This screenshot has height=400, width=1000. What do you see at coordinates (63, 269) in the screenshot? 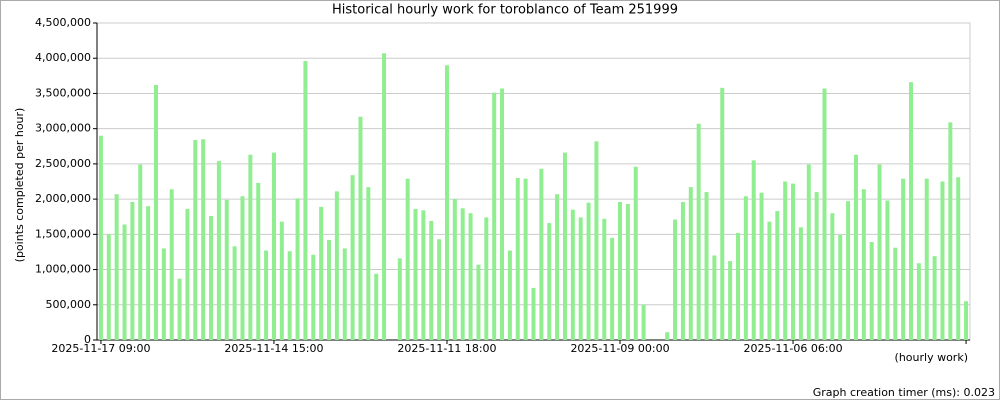
I see `y-tick-label: 1,000,000` at bounding box center [63, 269].